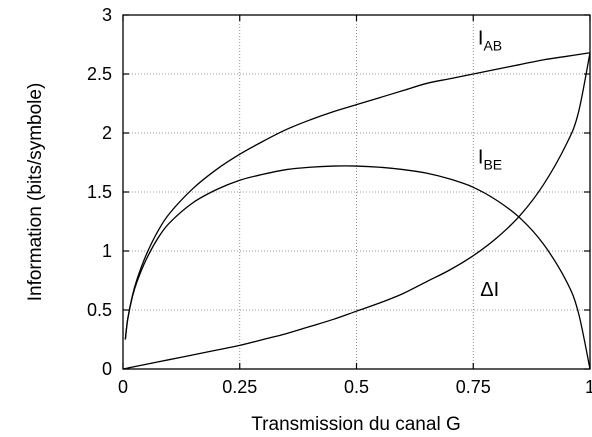 The height and width of the screenshot is (437, 592). I want to click on series-label-1: IBE, so click(490, 160).